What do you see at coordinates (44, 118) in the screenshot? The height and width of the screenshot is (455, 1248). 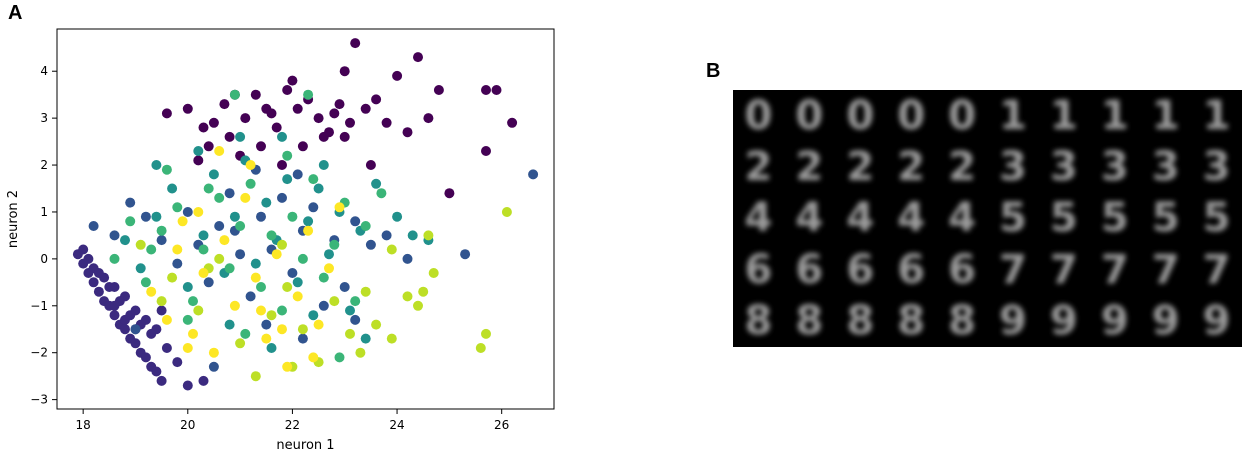 I see `y-tick-label: 3` at bounding box center [44, 118].